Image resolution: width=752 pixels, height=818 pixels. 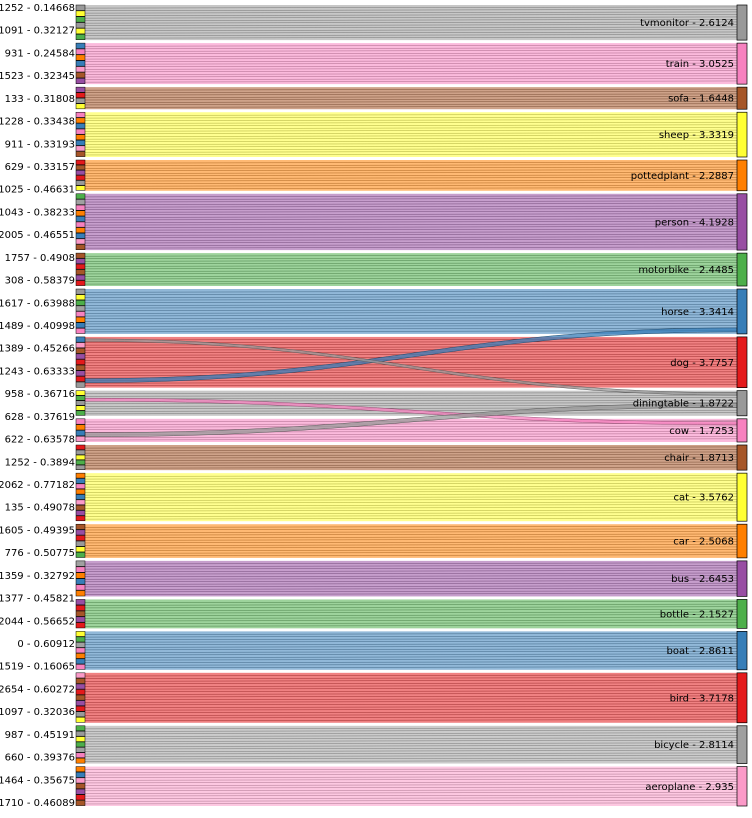 I want to click on left-node-label: 958 - 0.36716, so click(x=40, y=394).